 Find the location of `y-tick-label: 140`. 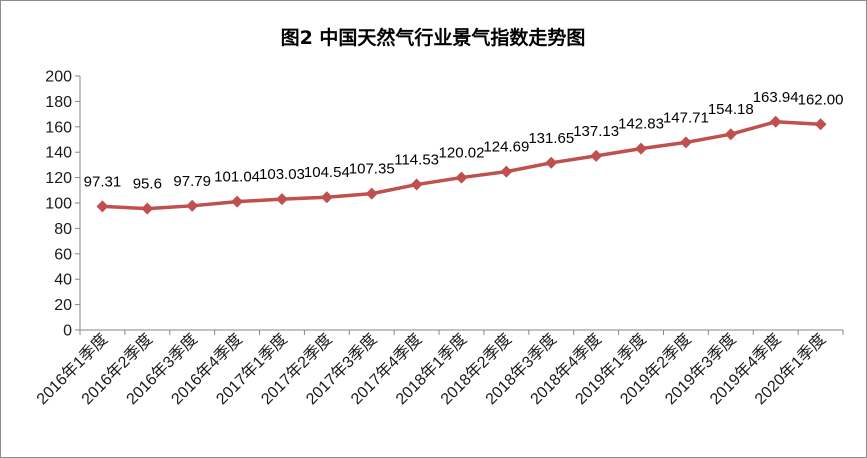

y-tick-label: 140 is located at coordinates (58, 153).